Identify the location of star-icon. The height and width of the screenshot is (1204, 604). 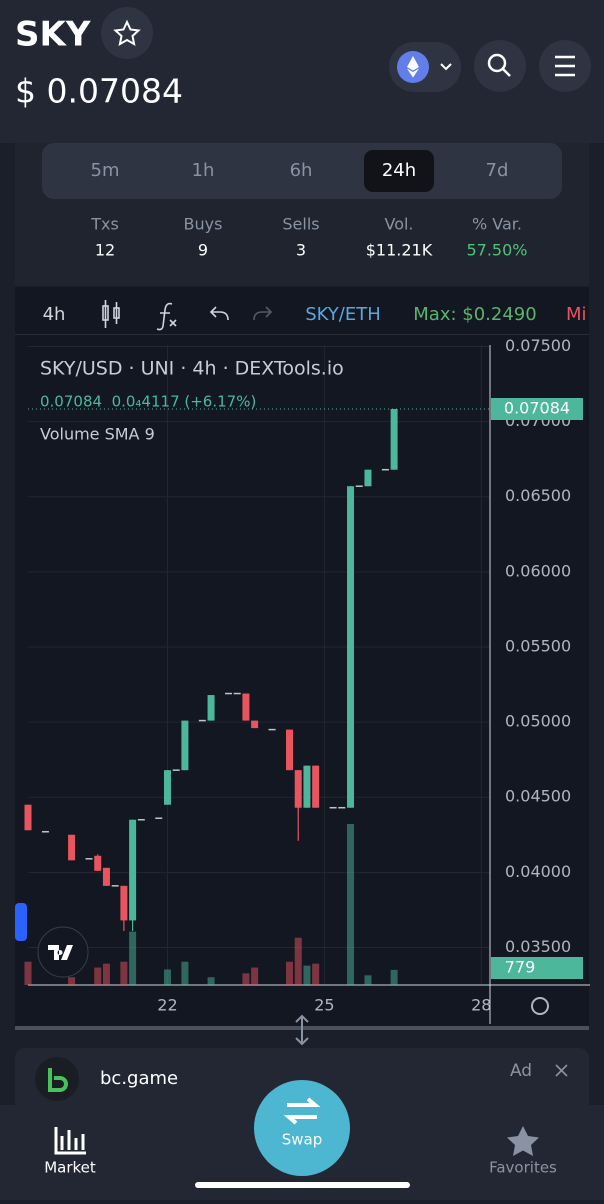
(127, 32).